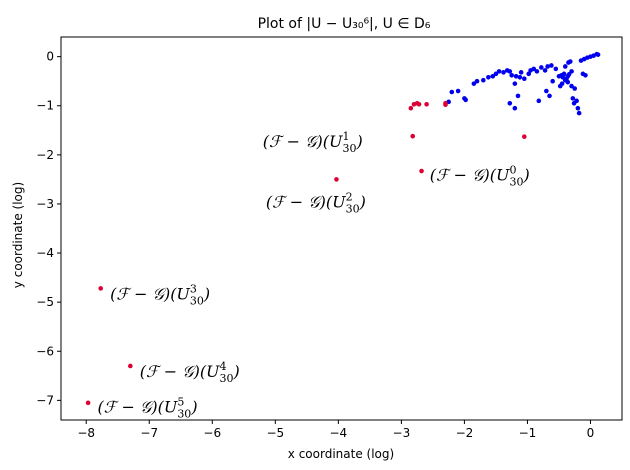 Image resolution: width=630 pixels, height=470 pixels. What do you see at coordinates (212, 433) in the screenshot?
I see `x-tick-label: −6` at bounding box center [212, 433].